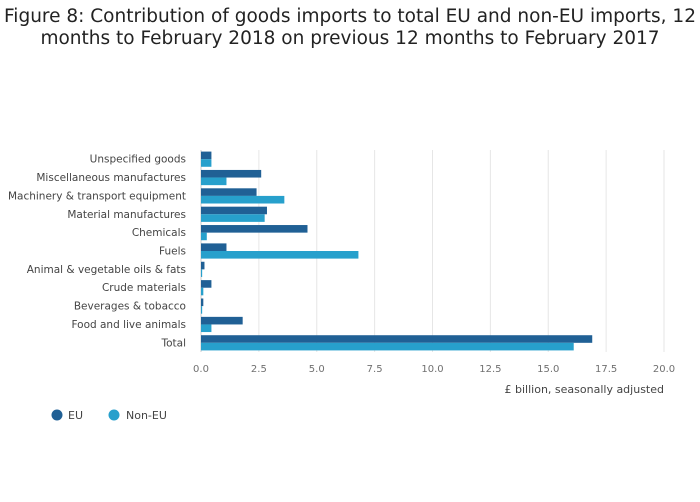 The width and height of the screenshot is (700, 502). I want to click on category-label: Chemicals, so click(159, 233).